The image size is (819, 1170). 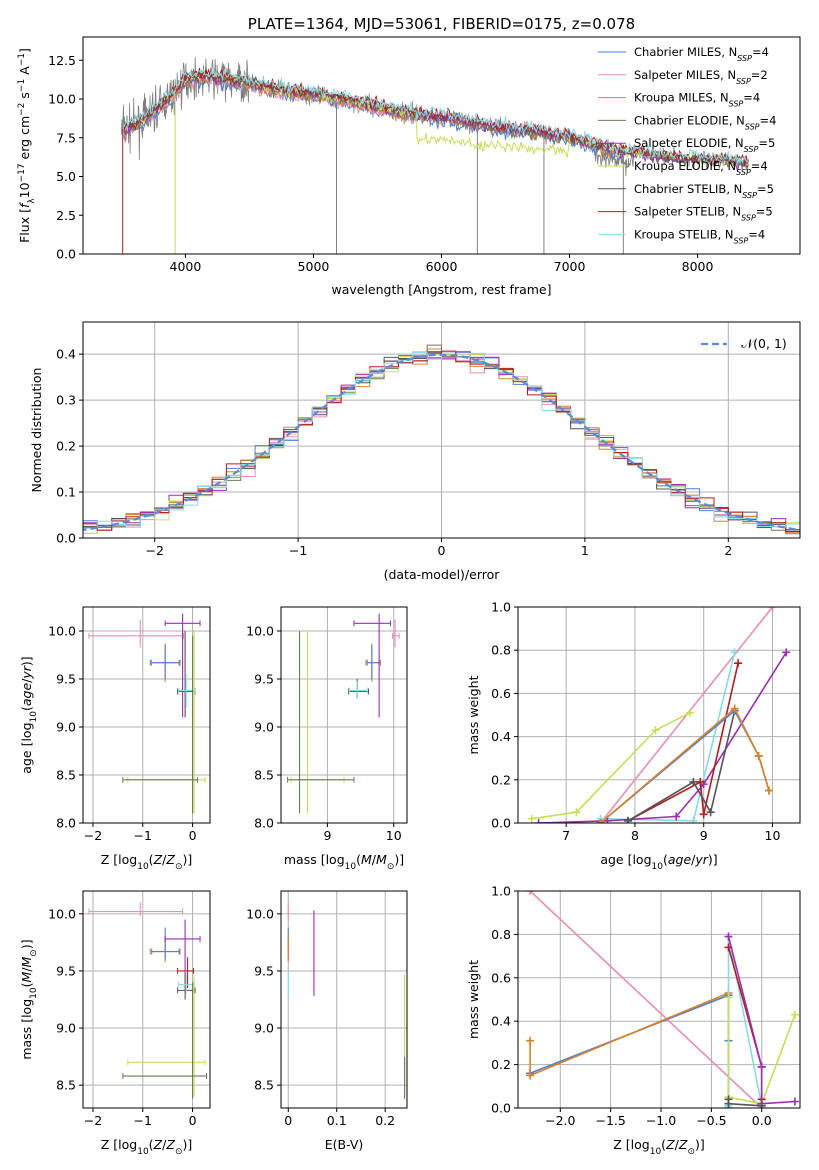 What do you see at coordinates (66, 215) in the screenshot?
I see `y-tick-label: 2.5` at bounding box center [66, 215].